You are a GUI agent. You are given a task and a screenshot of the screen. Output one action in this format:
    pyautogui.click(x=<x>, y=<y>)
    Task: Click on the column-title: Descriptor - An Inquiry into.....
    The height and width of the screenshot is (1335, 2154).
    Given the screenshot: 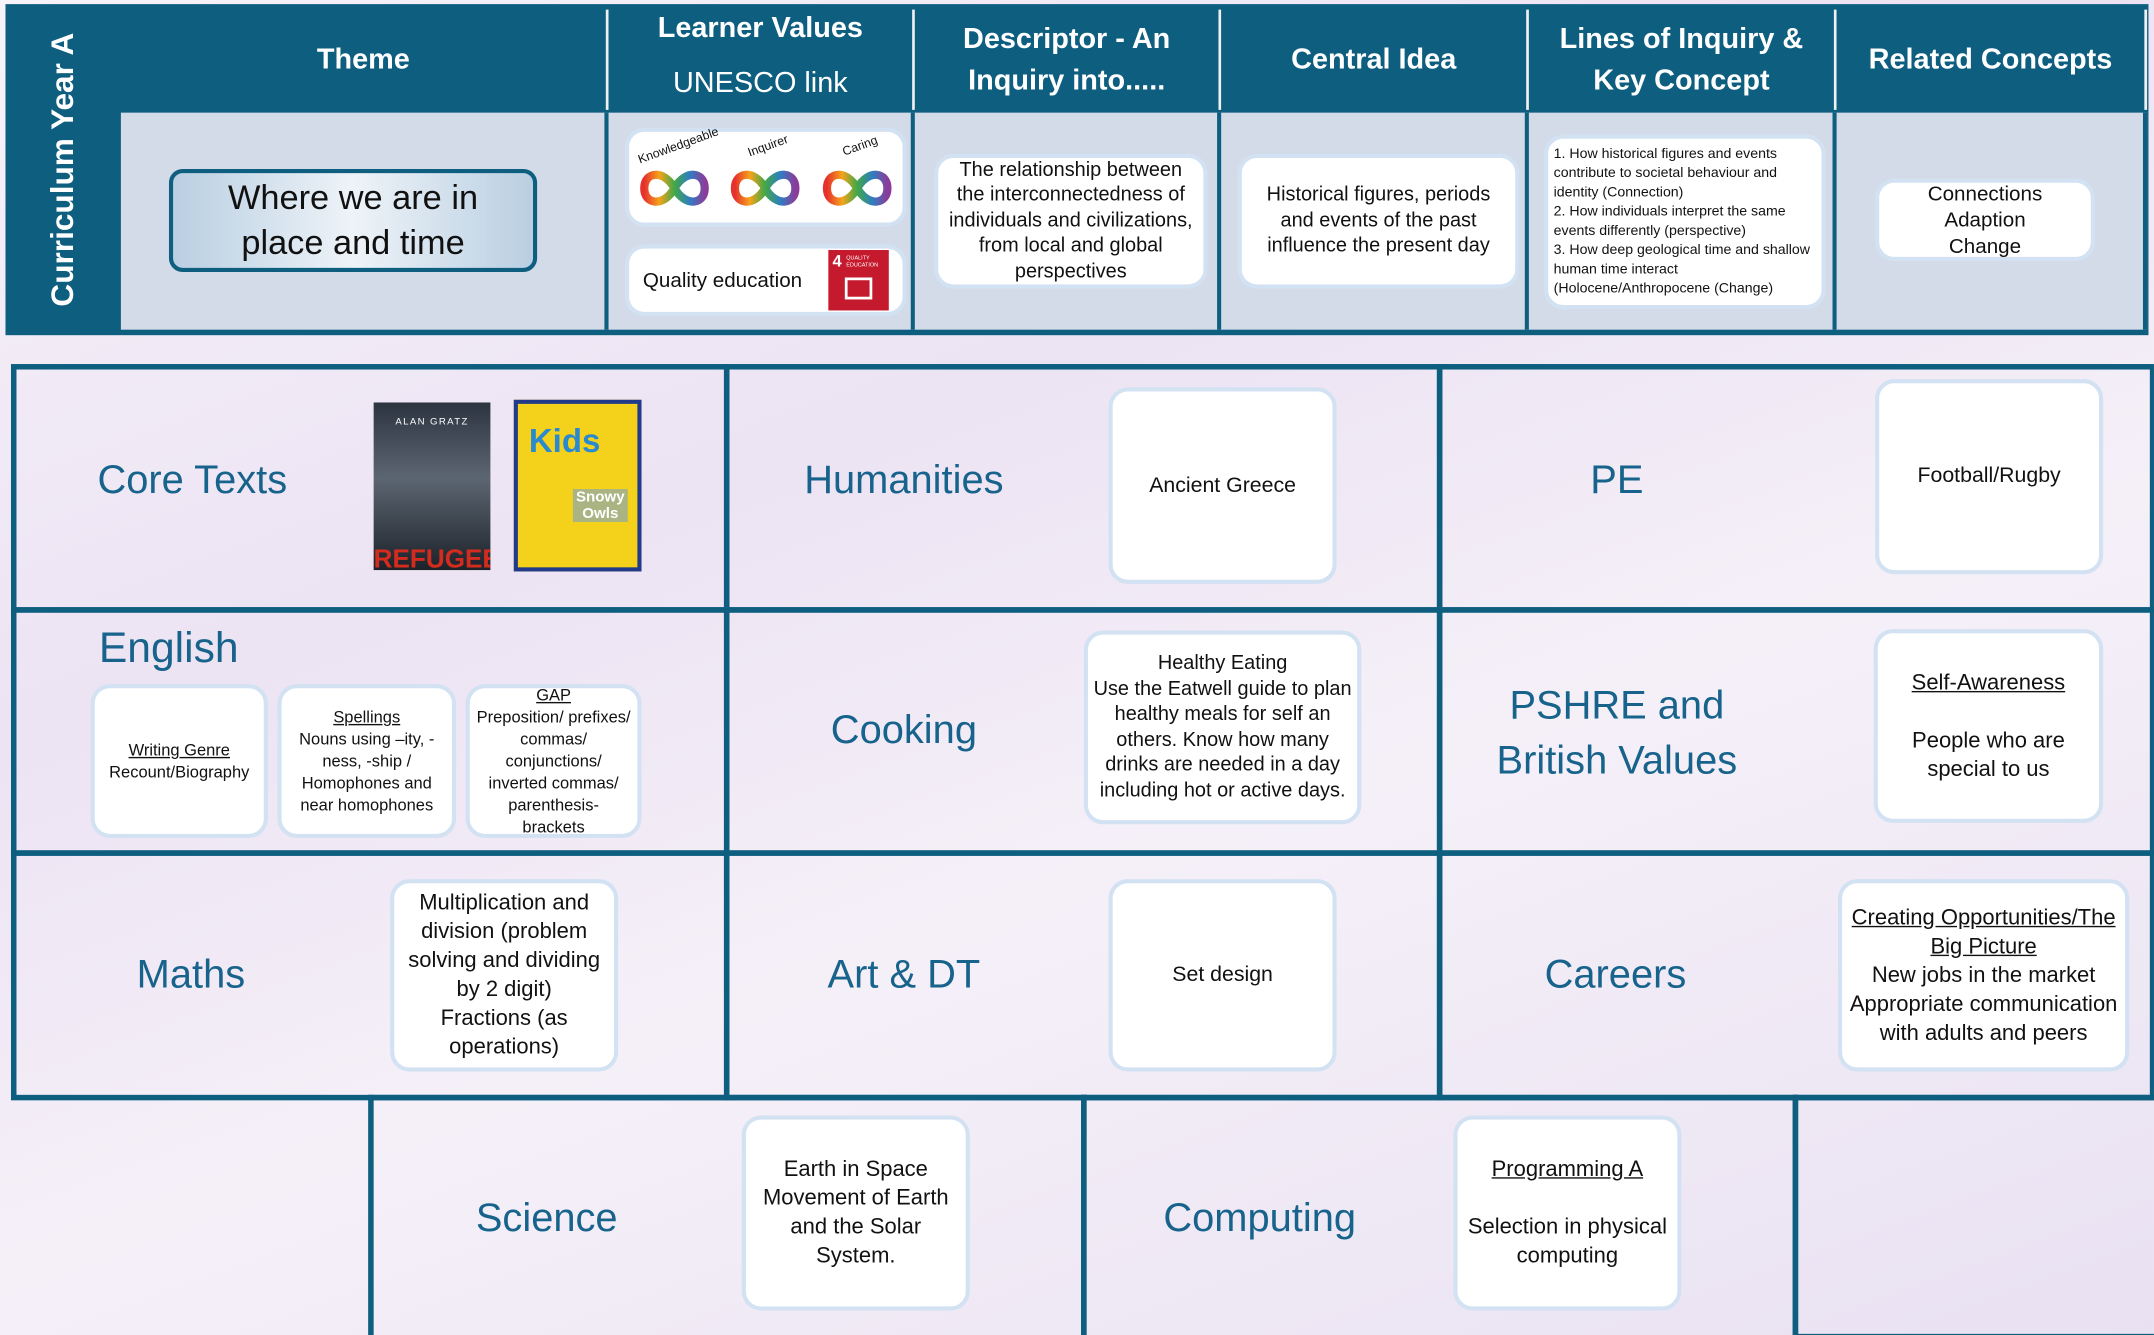 What is the action you would take?
    pyautogui.click(x=1067, y=59)
    